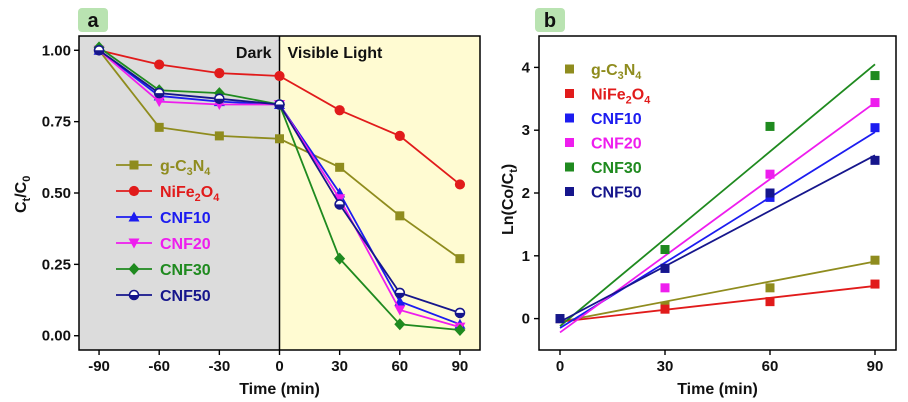  What do you see at coordinates (56, 193) in the screenshot?
I see `y-tick-label-a-2: 0.50` at bounding box center [56, 193].